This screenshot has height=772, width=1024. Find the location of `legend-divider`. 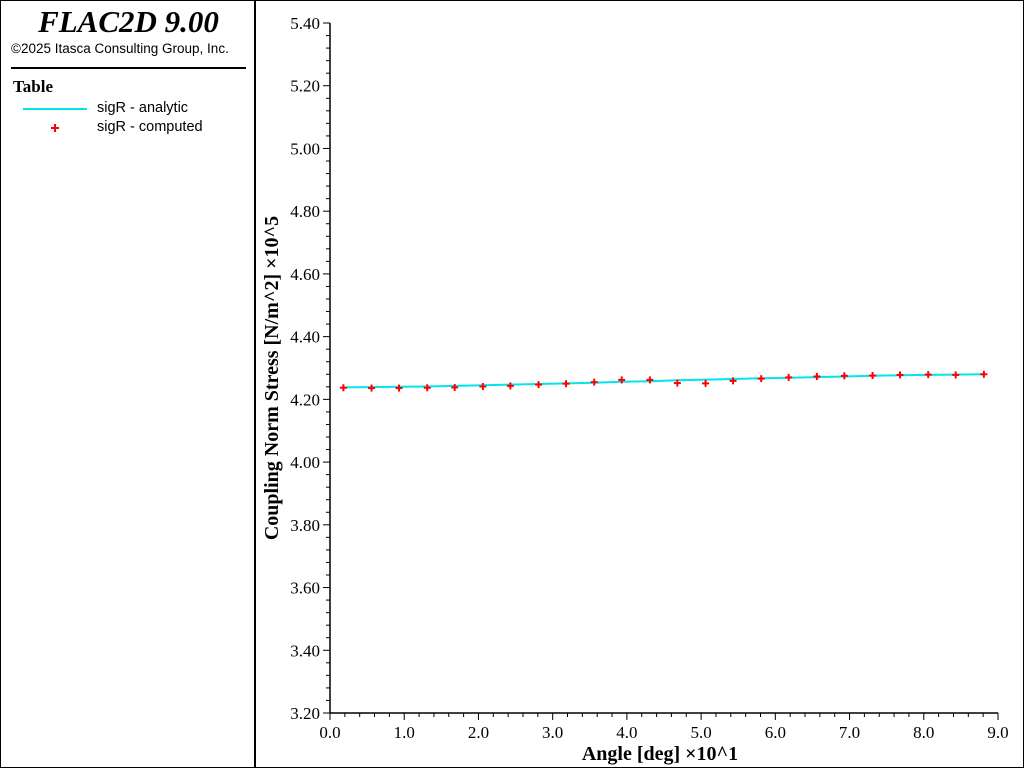

legend-divider is located at coordinates (128, 68).